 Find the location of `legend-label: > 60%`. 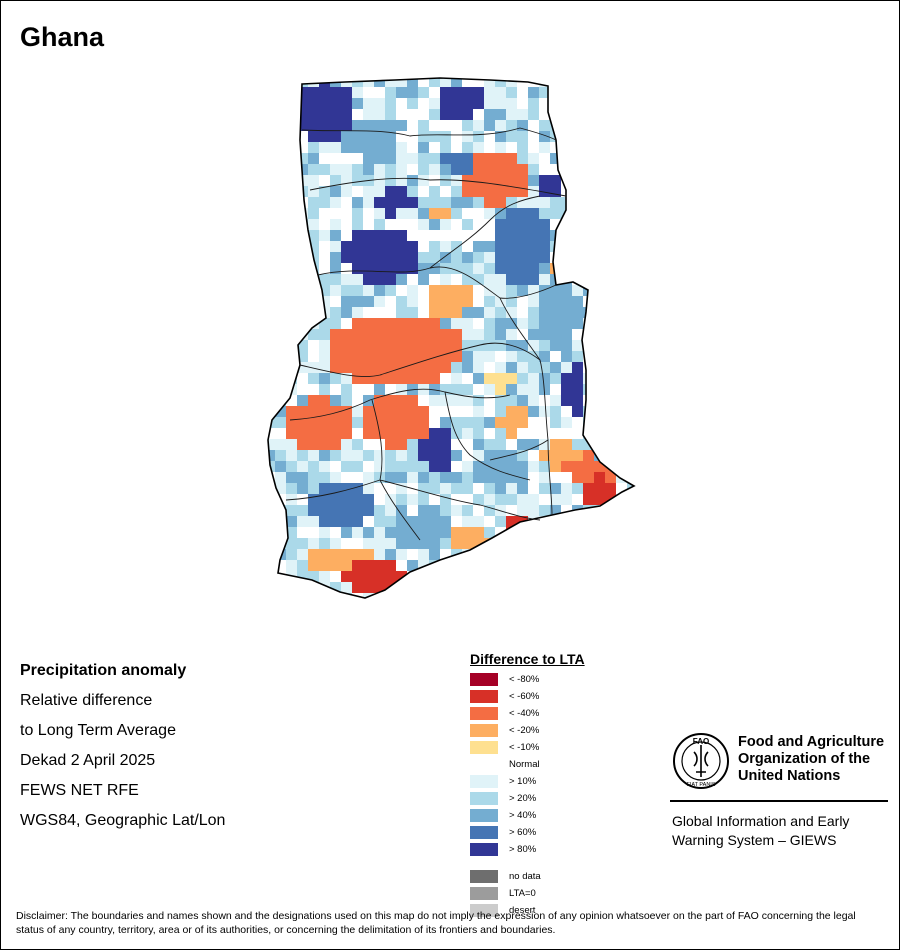

legend-label: > 60% is located at coordinates (523, 832).